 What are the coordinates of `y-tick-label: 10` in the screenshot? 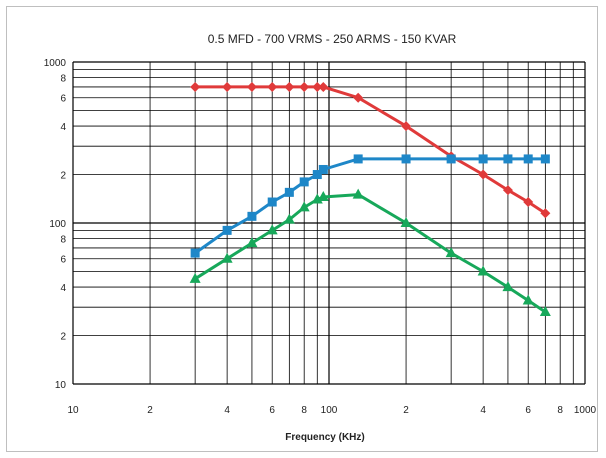 It's located at (61, 385).